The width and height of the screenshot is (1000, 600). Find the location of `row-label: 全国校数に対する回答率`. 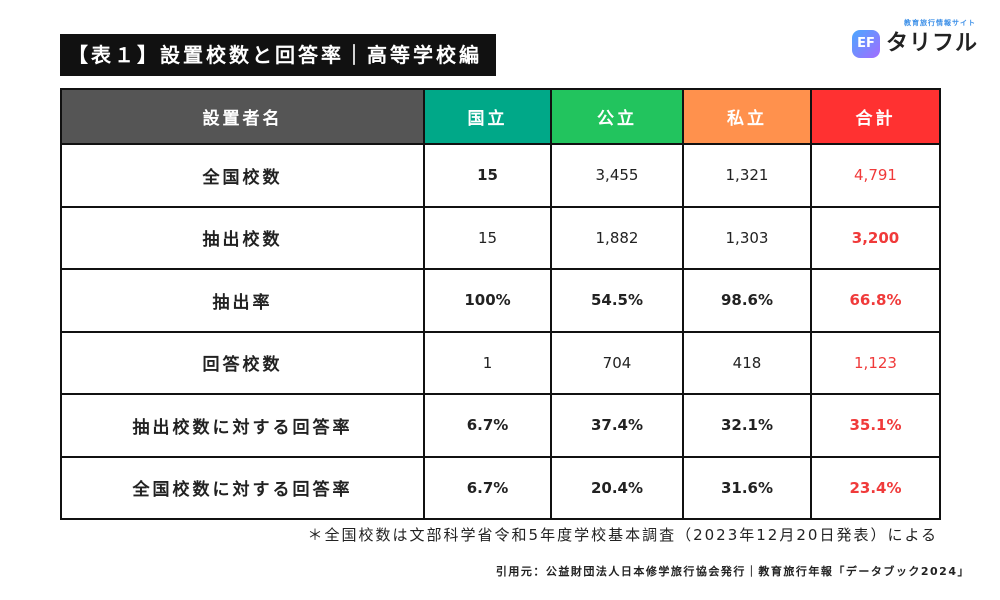

row-label: 全国校数に対する回答率 is located at coordinates (242, 487).